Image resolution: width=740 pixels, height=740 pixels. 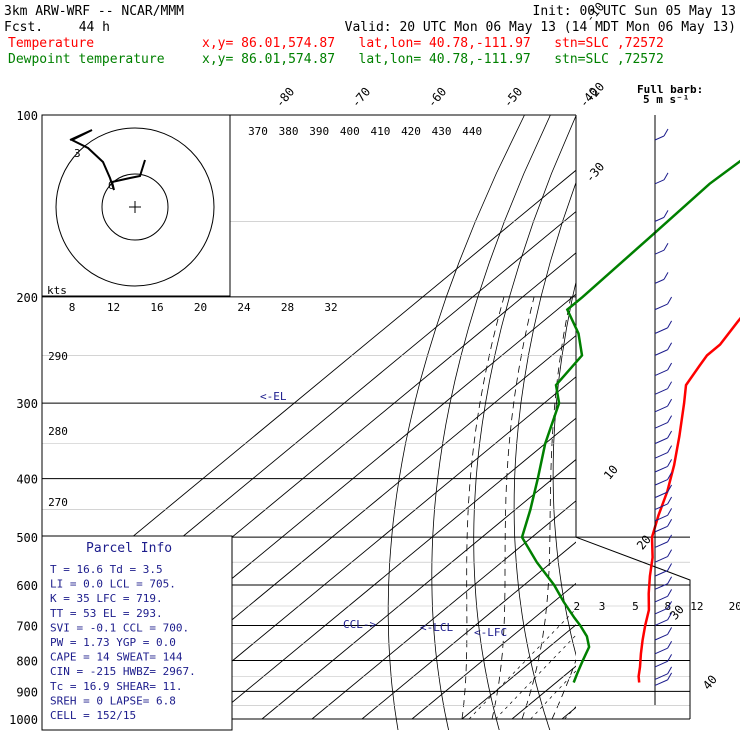 I want to click on hodograph-ring-label-24: 24, so click(x=244, y=307).